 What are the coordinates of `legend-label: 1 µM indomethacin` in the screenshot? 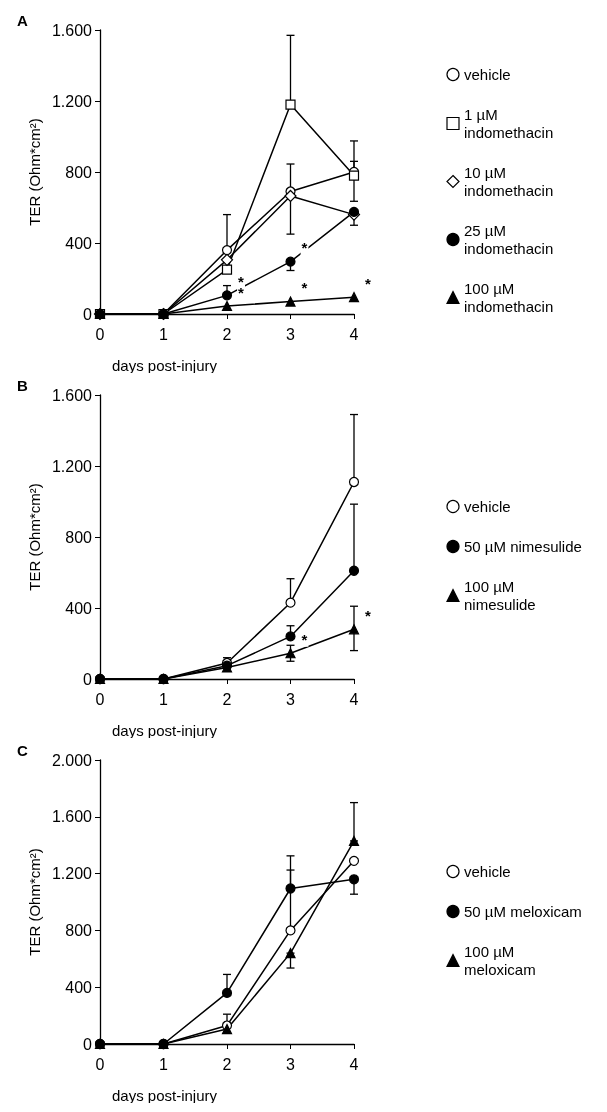 It's located at (509, 123).